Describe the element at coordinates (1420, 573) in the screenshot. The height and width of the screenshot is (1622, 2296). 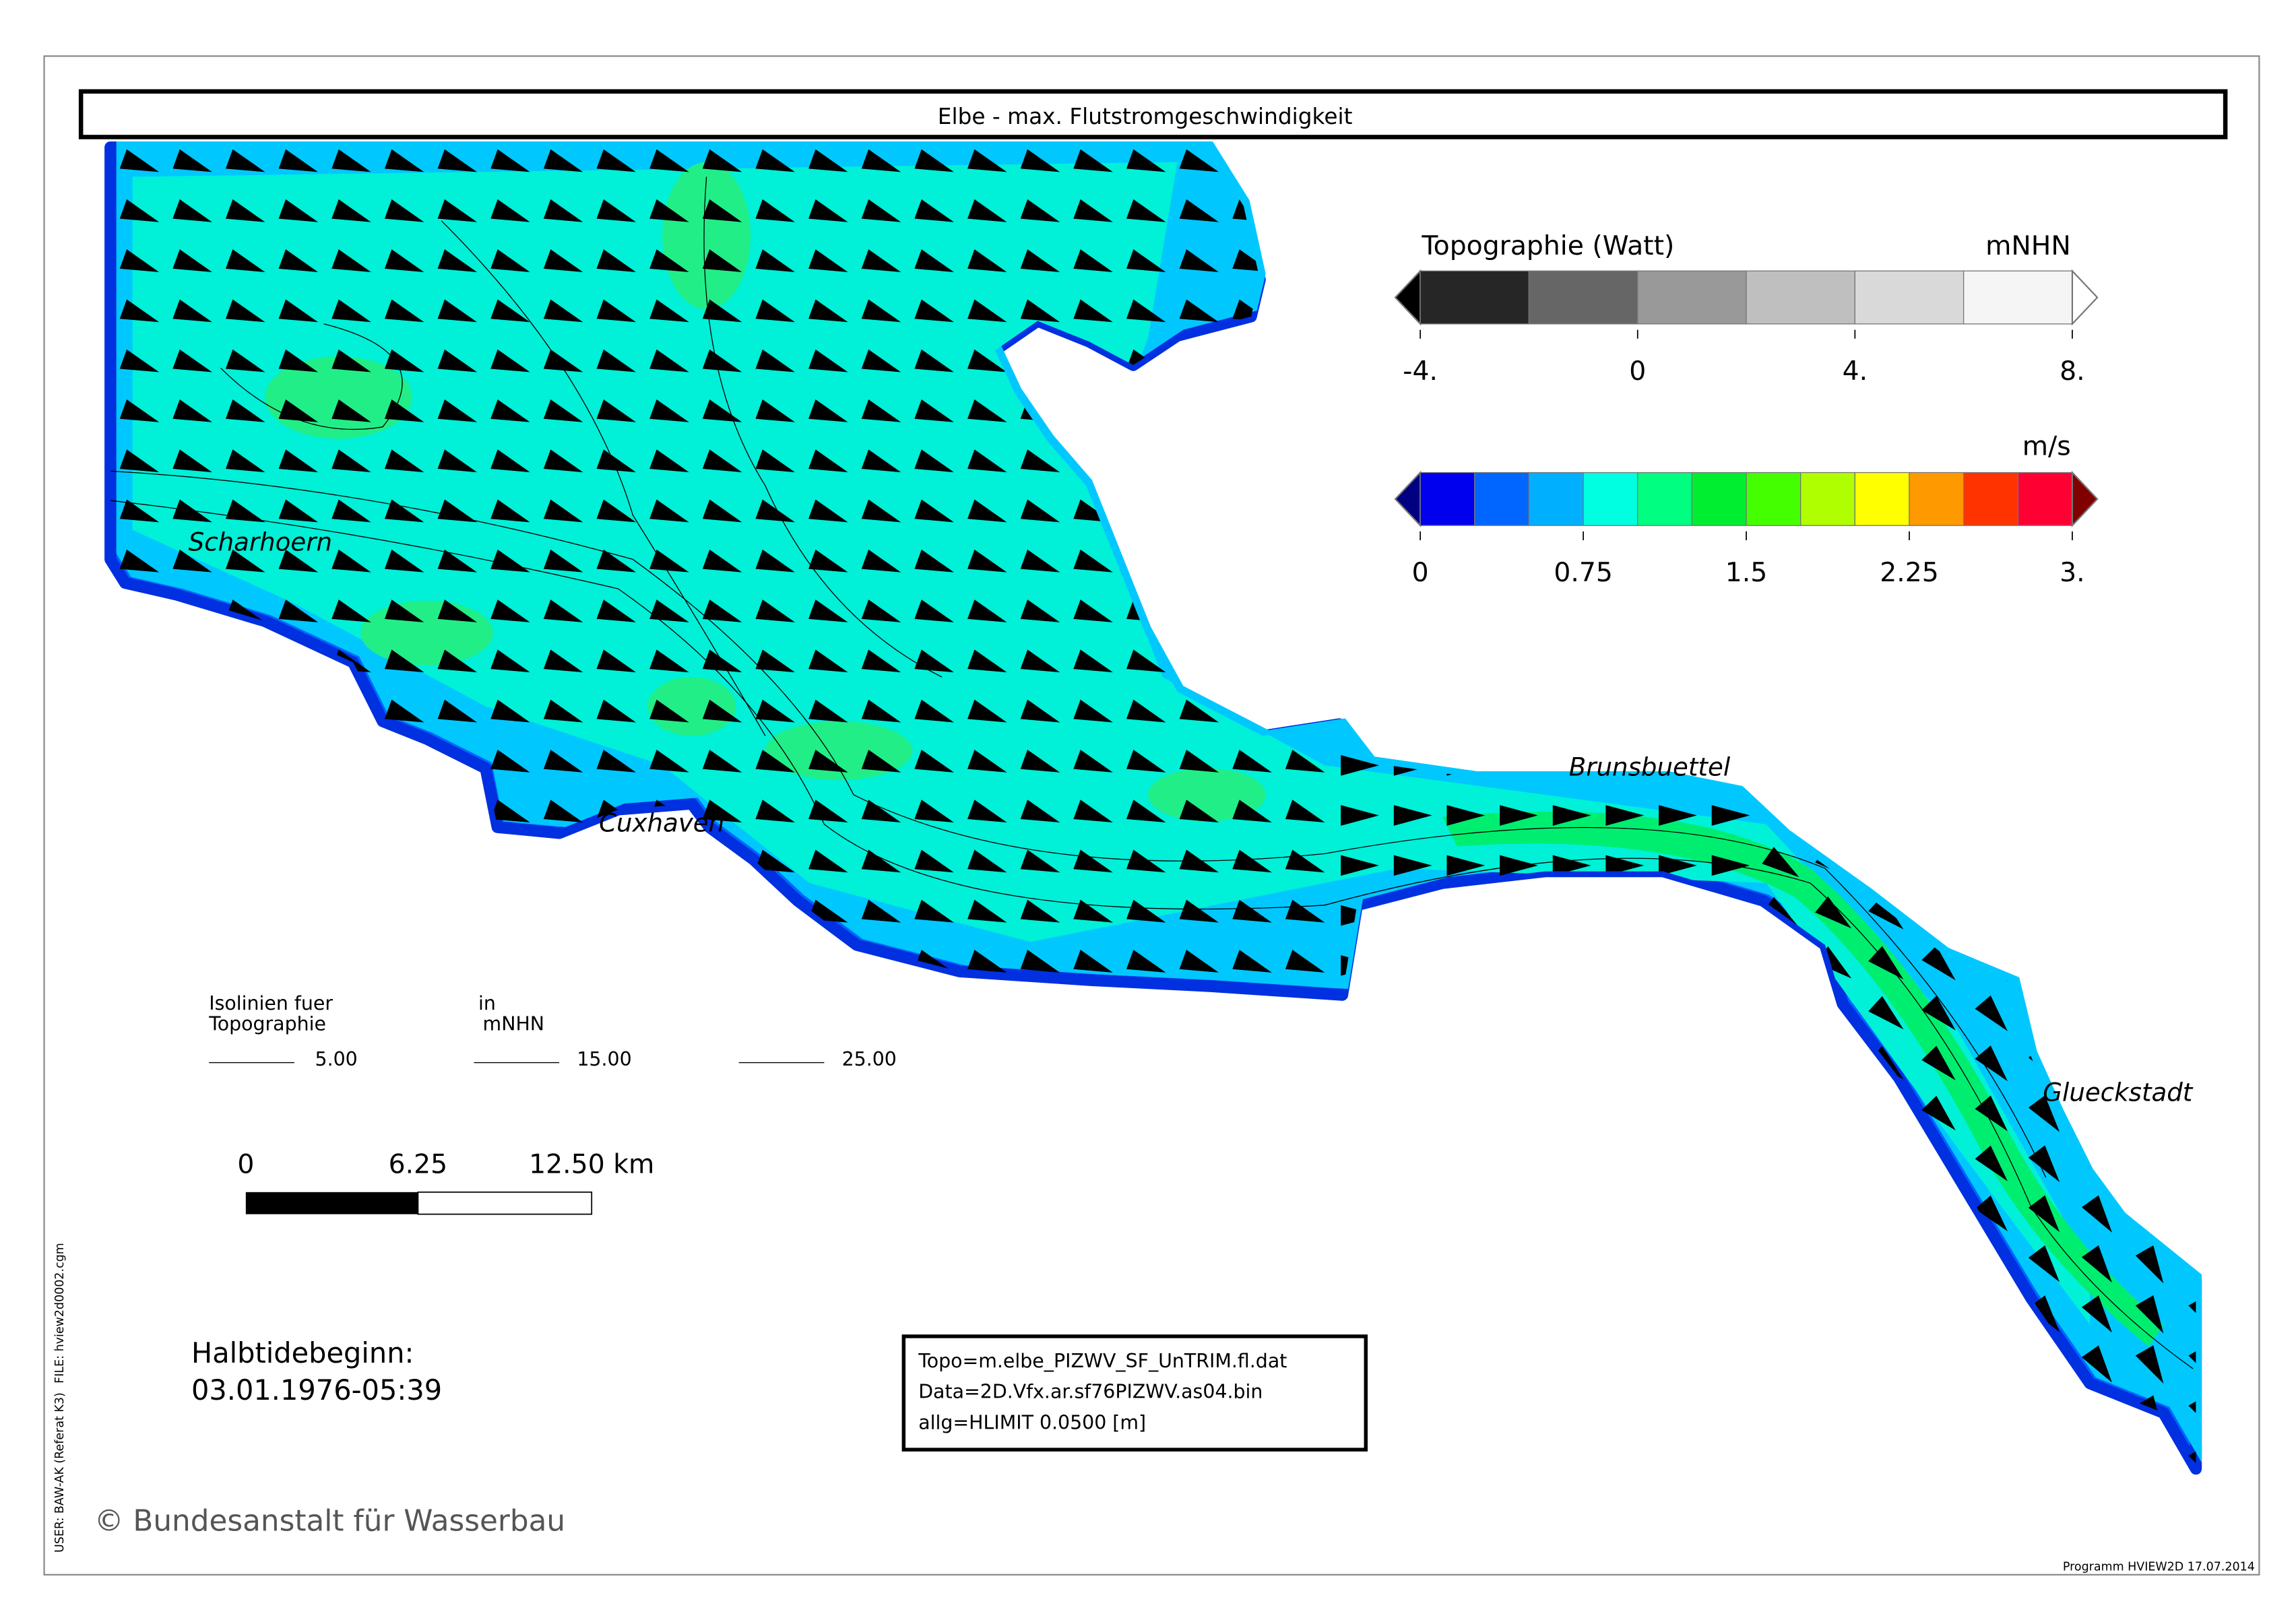
I see `legend-tick-label: 0` at that location.